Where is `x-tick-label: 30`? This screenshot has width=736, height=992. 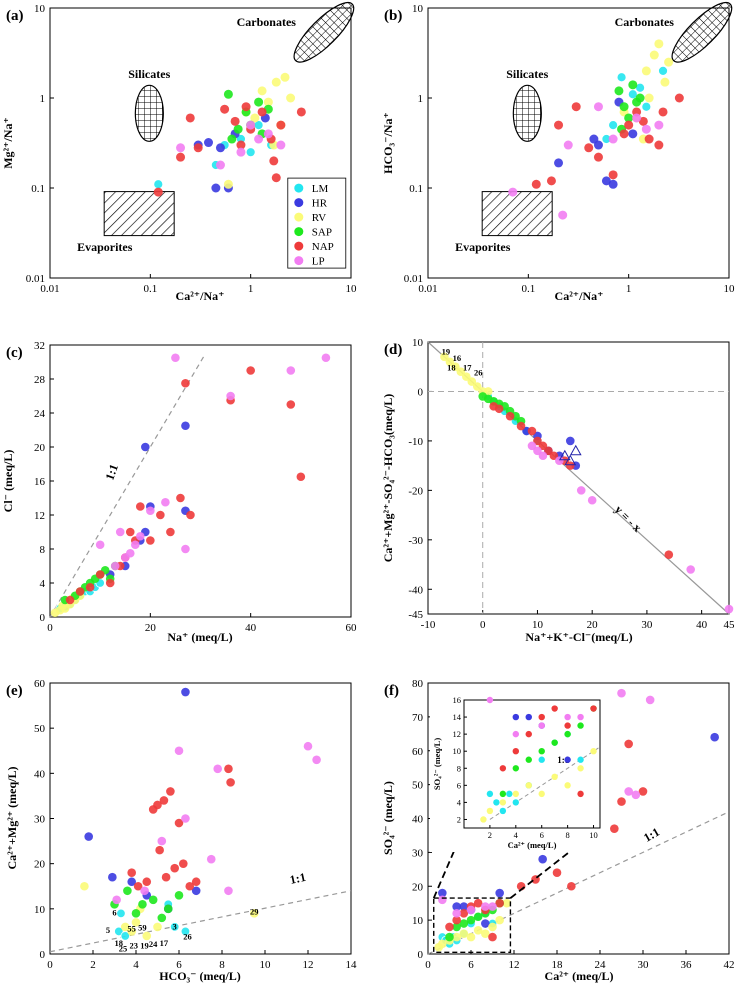
x-tick-label: 30 is located at coordinates (644, 965).